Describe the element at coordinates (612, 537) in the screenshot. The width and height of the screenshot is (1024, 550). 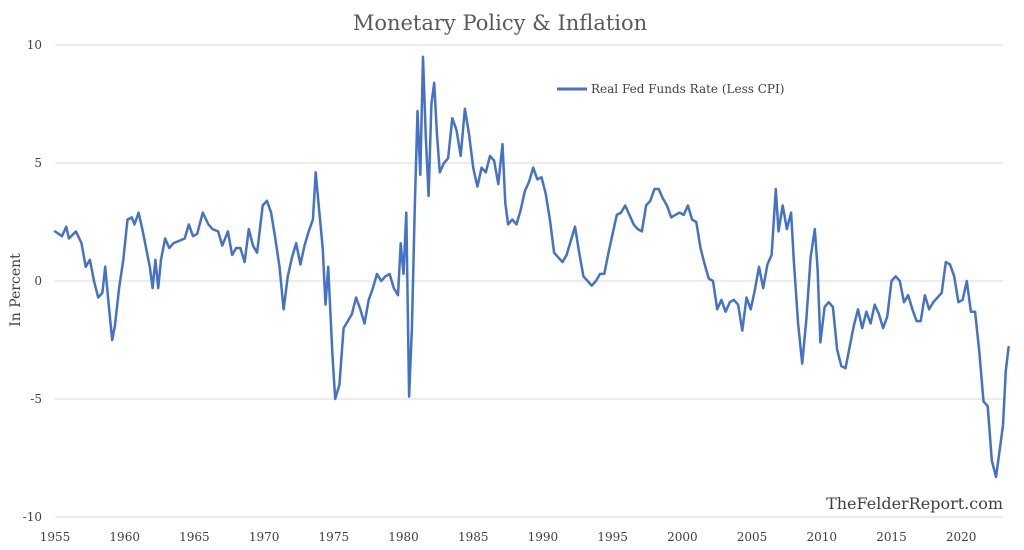
I see `x-tick-label: 1995` at that location.